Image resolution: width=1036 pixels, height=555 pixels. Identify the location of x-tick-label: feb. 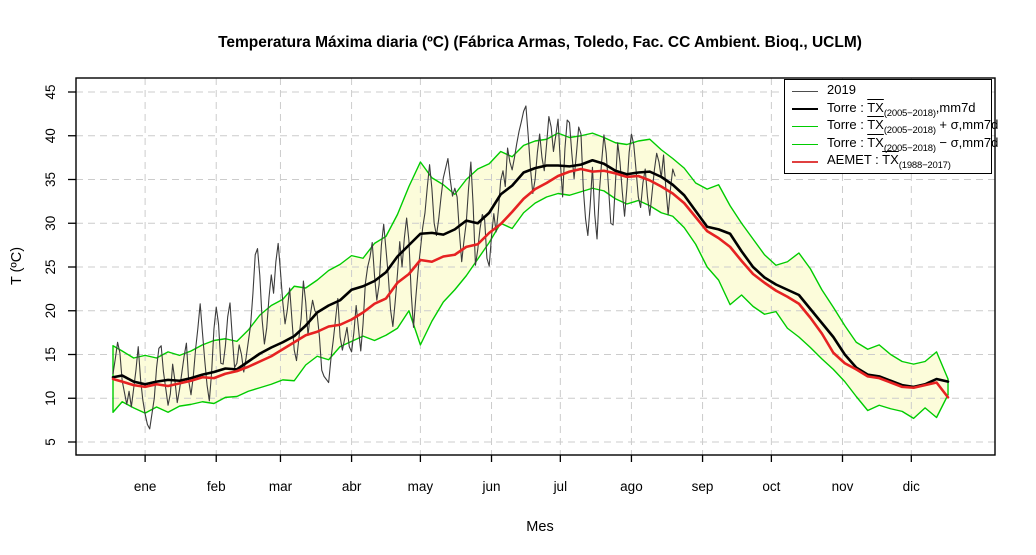
(216, 486).